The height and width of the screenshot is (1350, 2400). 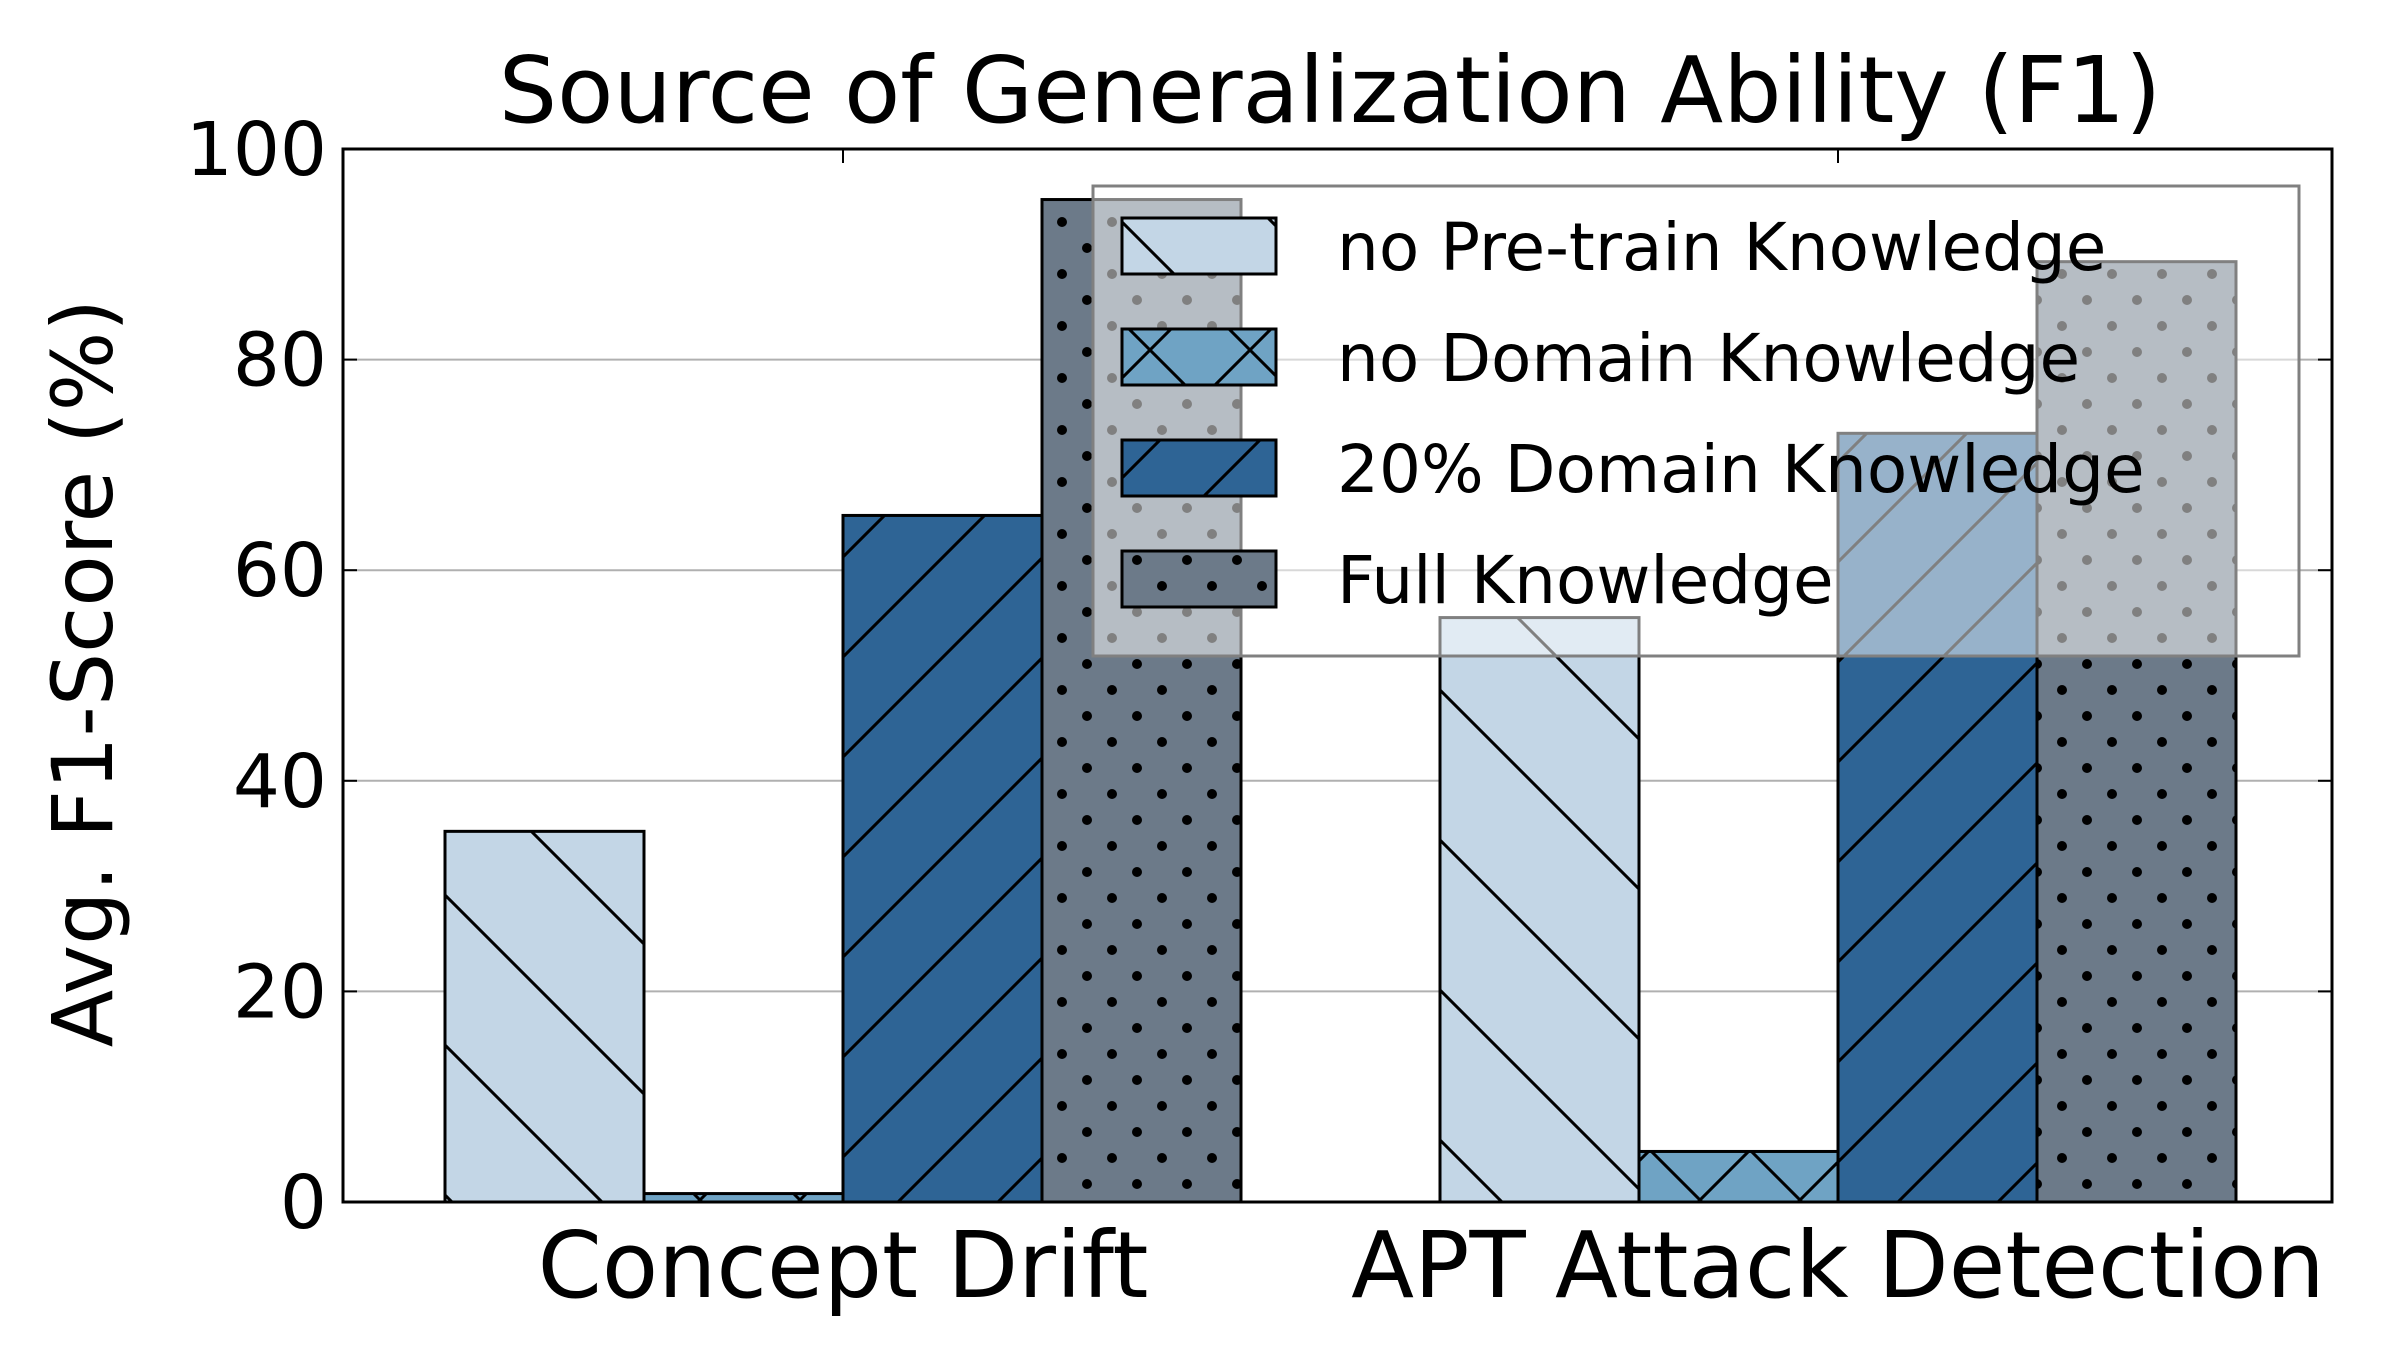 I want to click on legend-label: Full Knowledge, so click(x=1585, y=580).